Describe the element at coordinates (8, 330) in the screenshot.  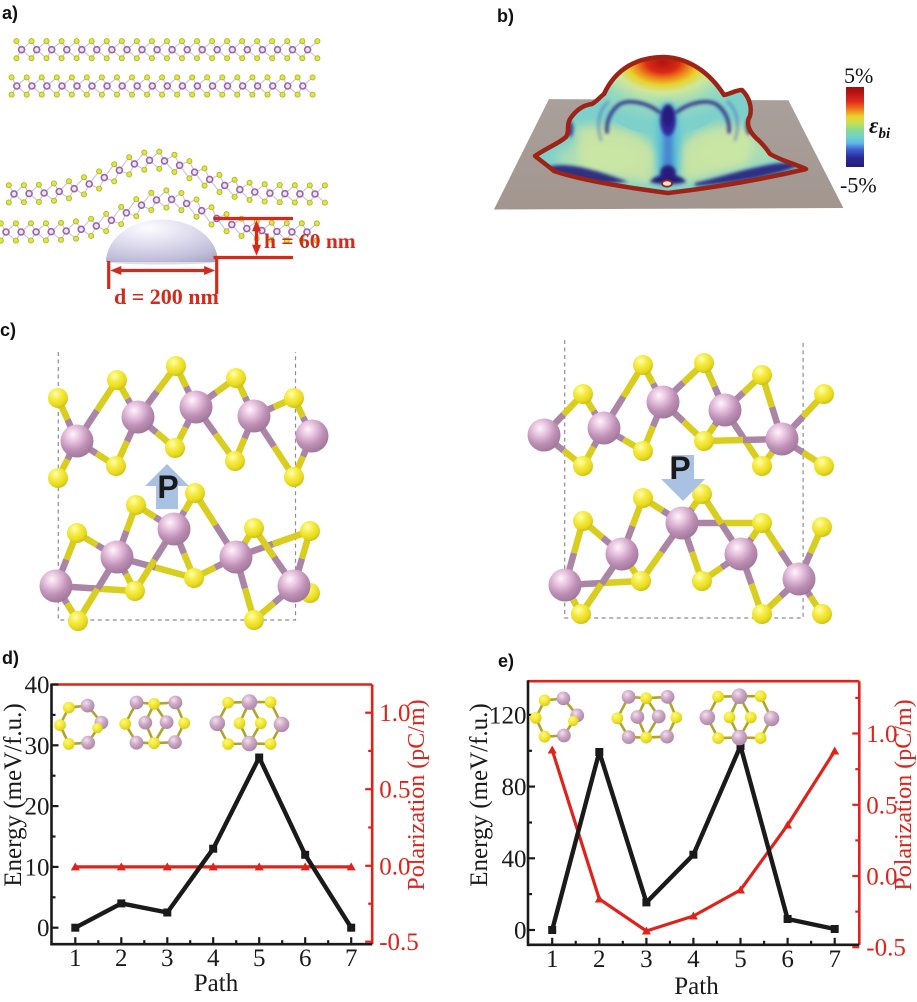
I see `svg-text: c)` at that location.